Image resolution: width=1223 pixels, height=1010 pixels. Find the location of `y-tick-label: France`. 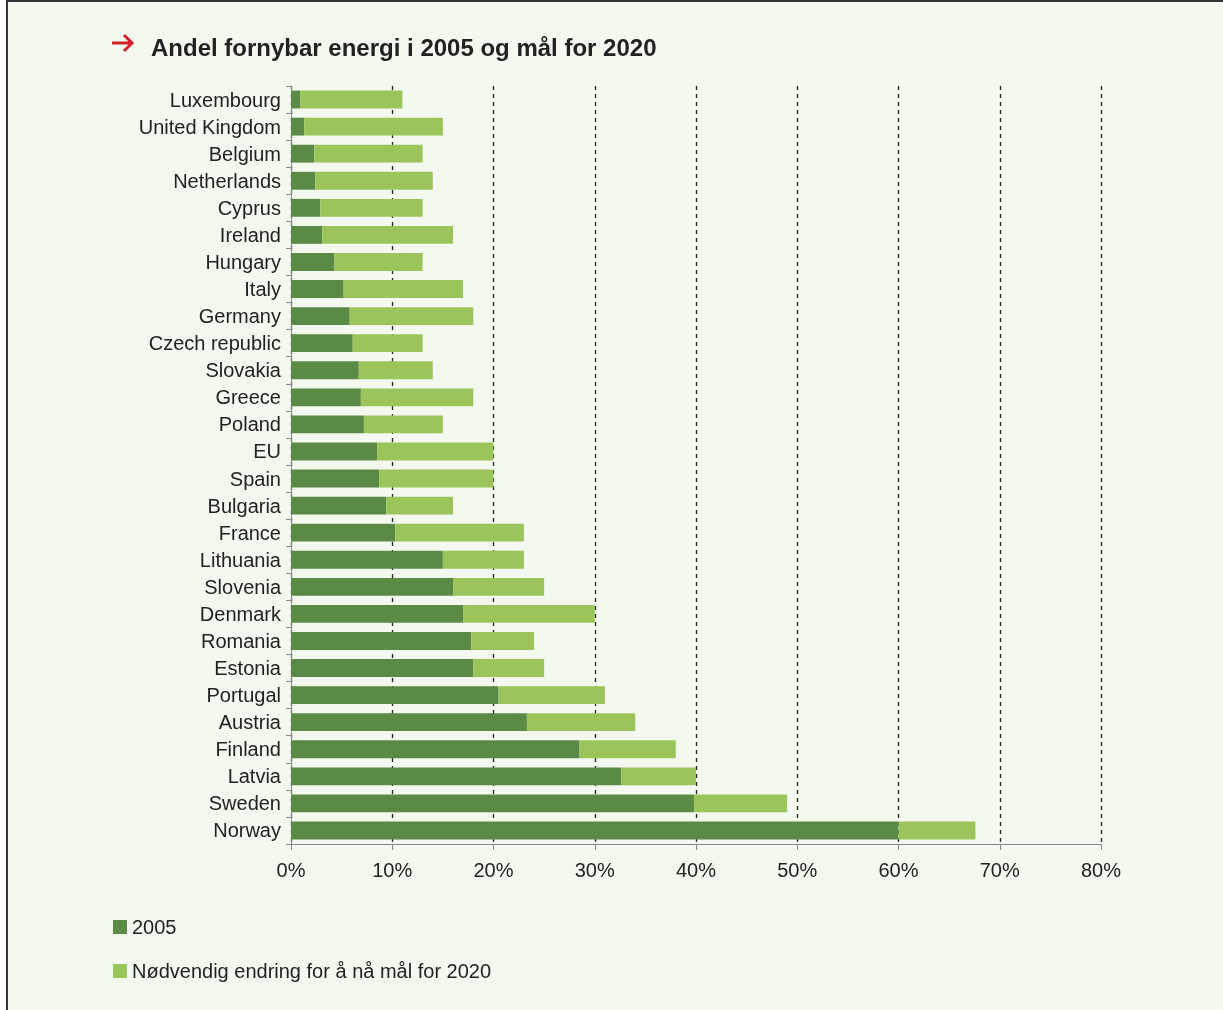

y-tick-label: France is located at coordinates (249, 532).